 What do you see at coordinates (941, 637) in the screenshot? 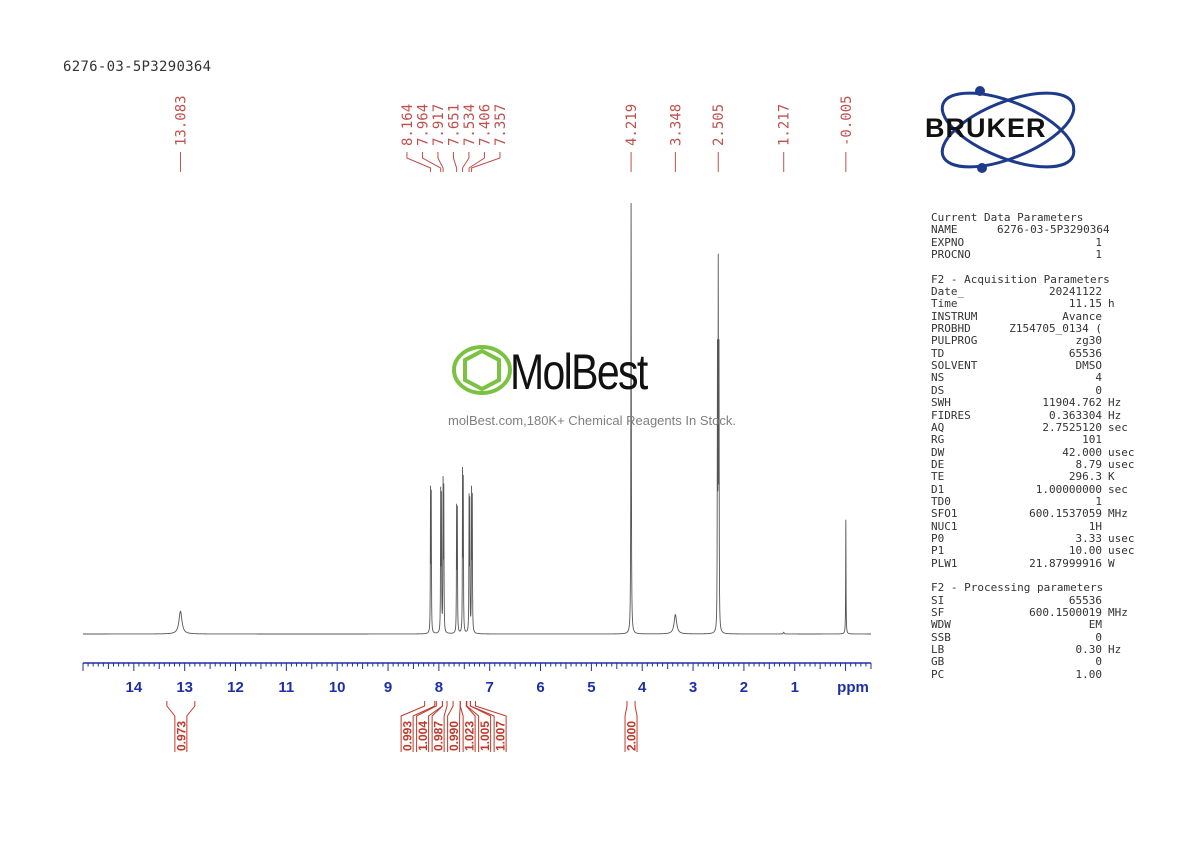
I see `parameter-key: SSB` at bounding box center [941, 637].